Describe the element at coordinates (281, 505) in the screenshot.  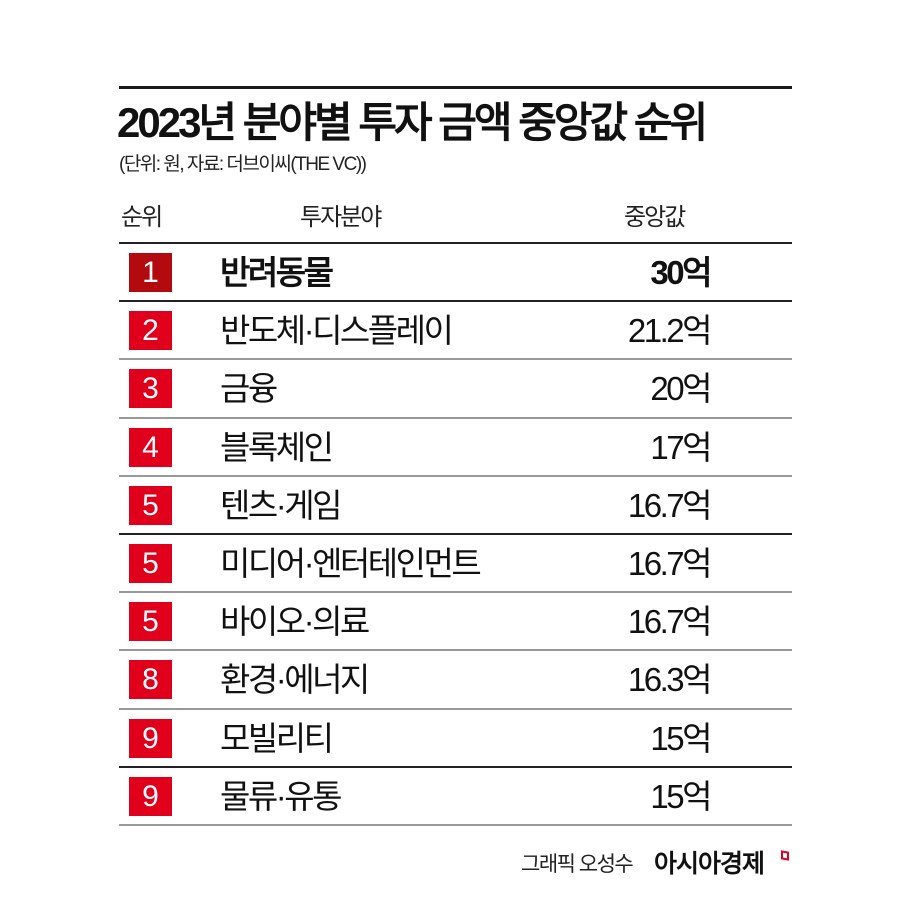
I see `field-name: 텐츠·게임` at that location.